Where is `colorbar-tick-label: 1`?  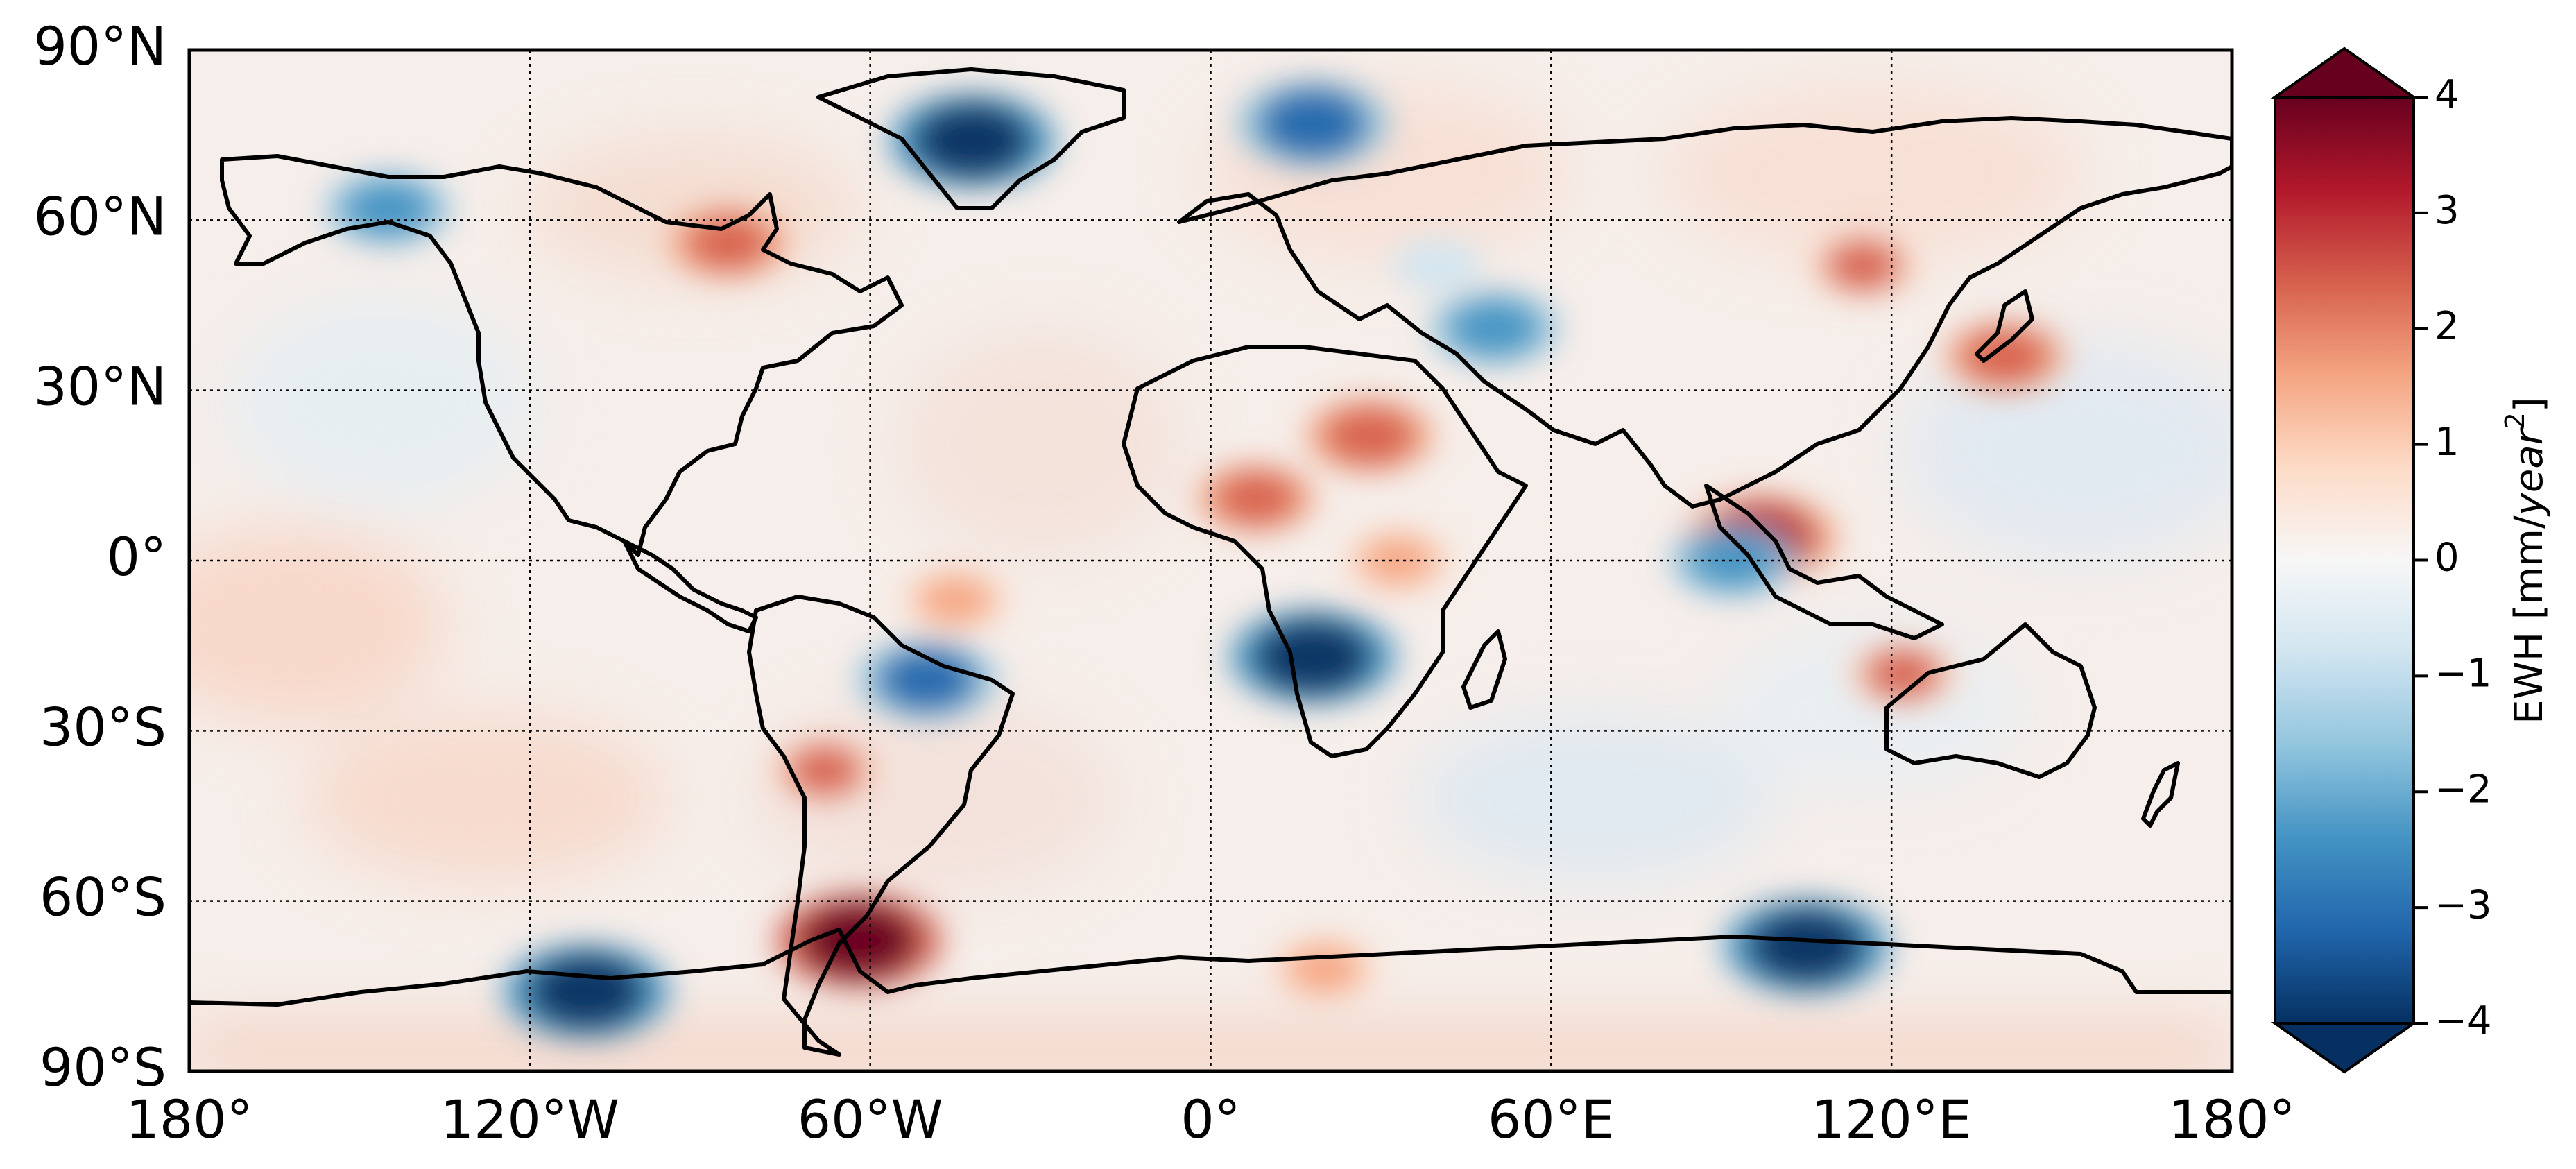
colorbar-tick-label: 1 is located at coordinates (2447, 442).